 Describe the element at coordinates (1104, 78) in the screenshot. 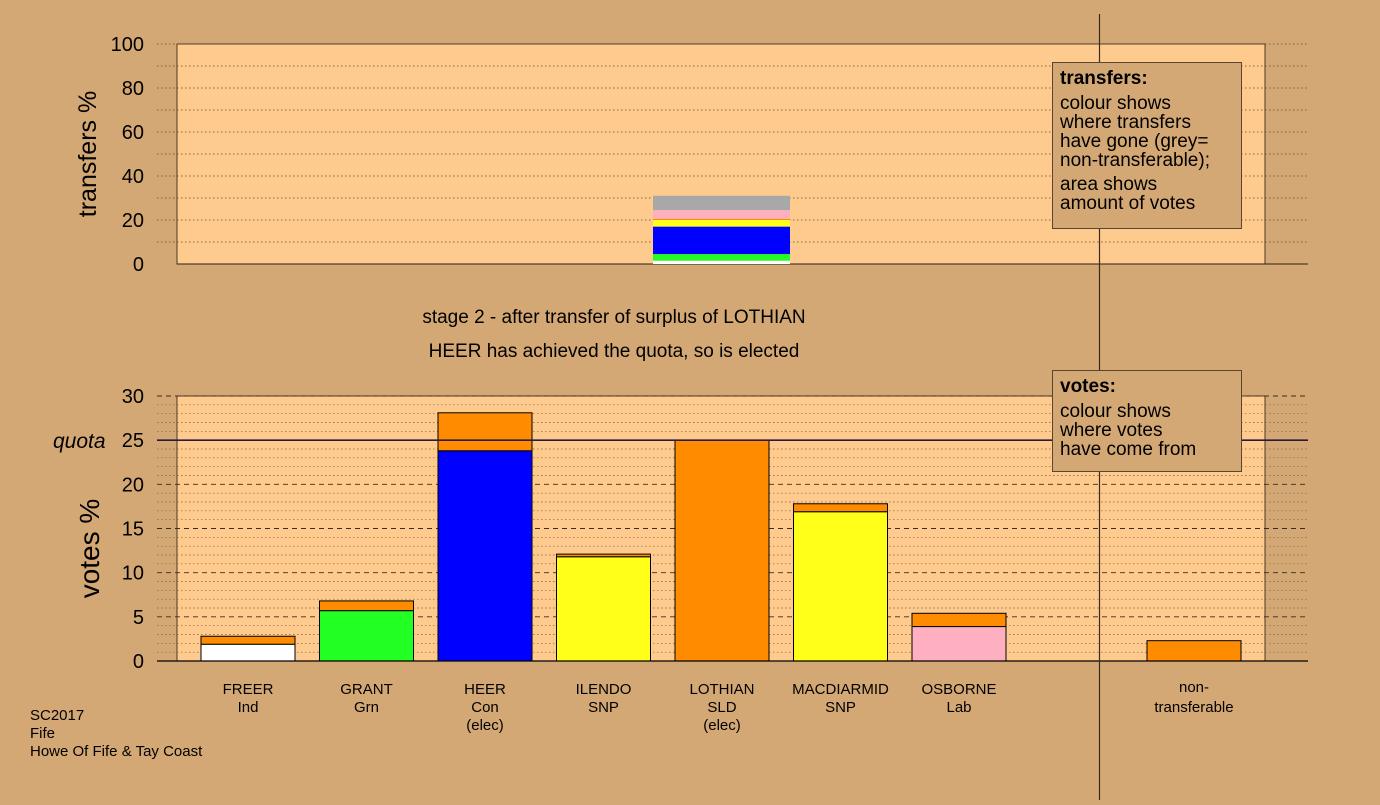

I see `transfers-legend-title: transfers:` at that location.